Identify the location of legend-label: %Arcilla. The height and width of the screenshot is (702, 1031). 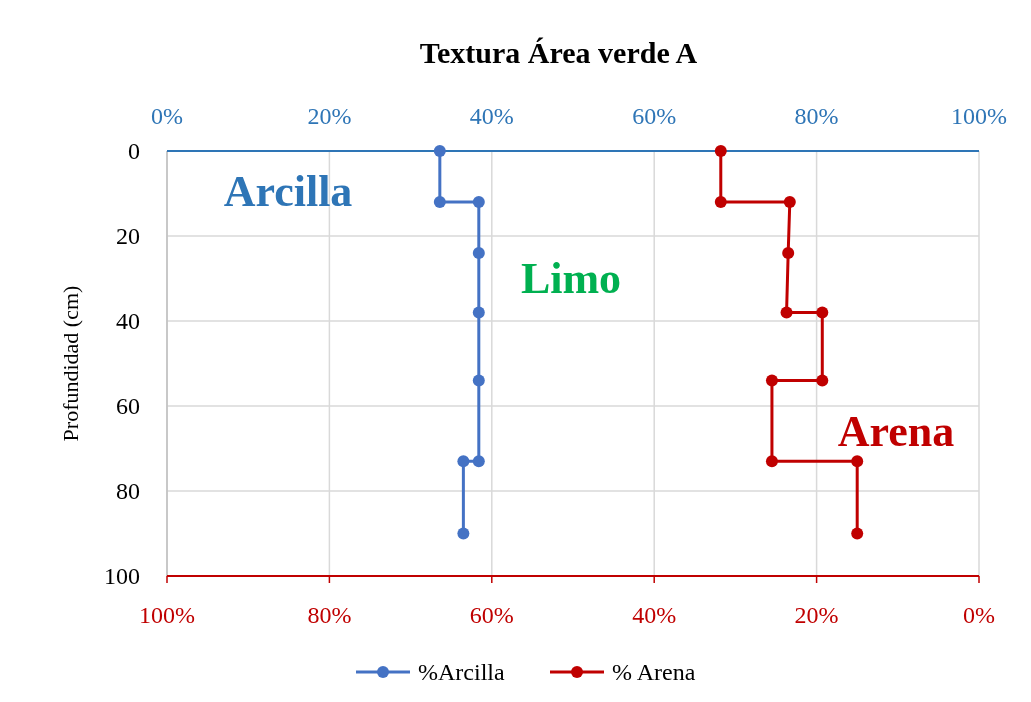
(461, 672).